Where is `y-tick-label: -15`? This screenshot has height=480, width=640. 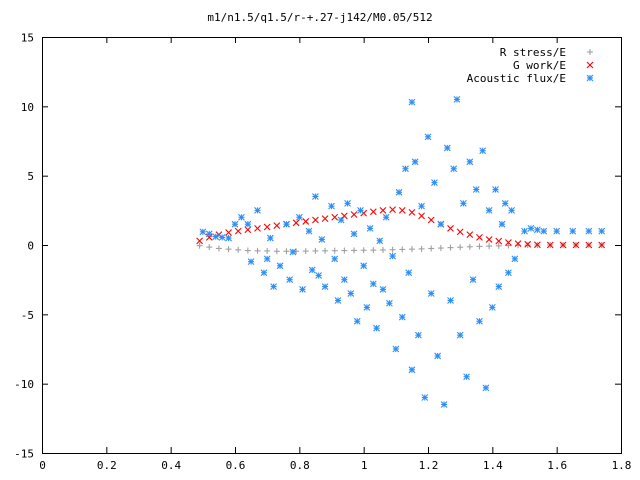
y-tick-label: -15 is located at coordinates (24, 454).